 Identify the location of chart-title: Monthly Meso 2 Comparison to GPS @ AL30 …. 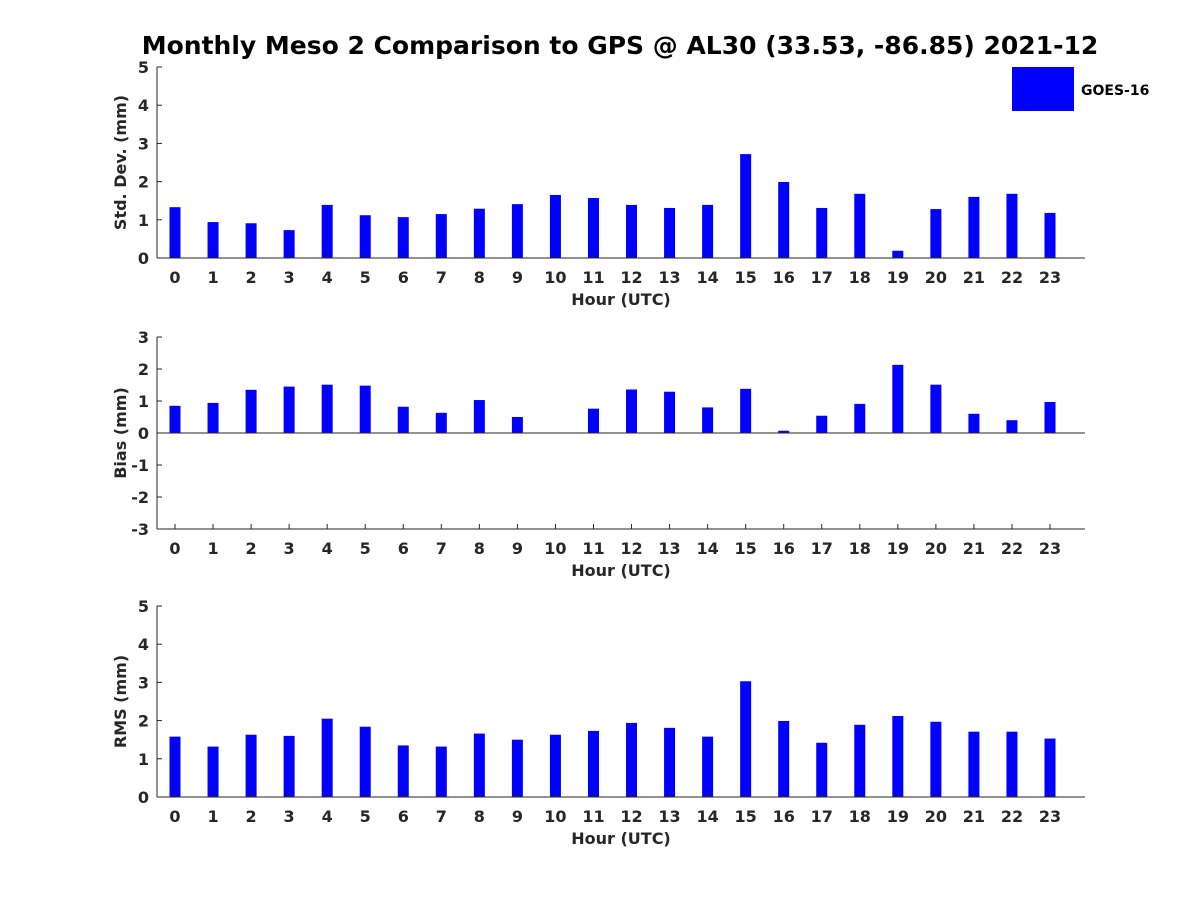
(620, 45).